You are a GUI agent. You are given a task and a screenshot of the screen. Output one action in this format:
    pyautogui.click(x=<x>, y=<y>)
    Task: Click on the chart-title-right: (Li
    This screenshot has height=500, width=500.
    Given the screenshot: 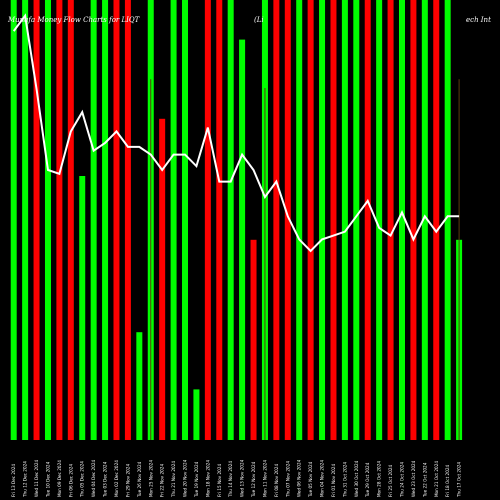 What is the action you would take?
    pyautogui.click(x=259, y=20)
    